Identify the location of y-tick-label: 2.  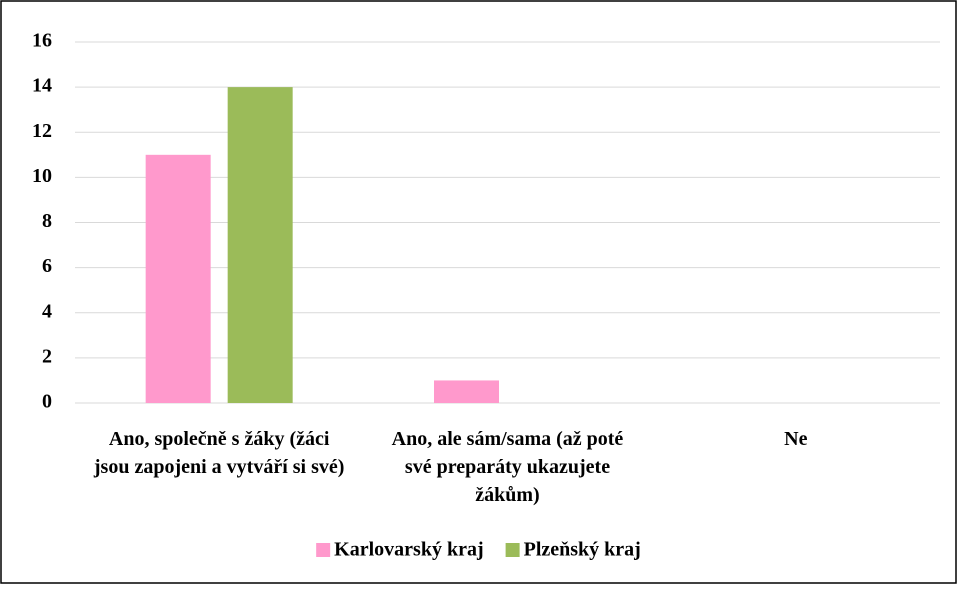
(47, 356).